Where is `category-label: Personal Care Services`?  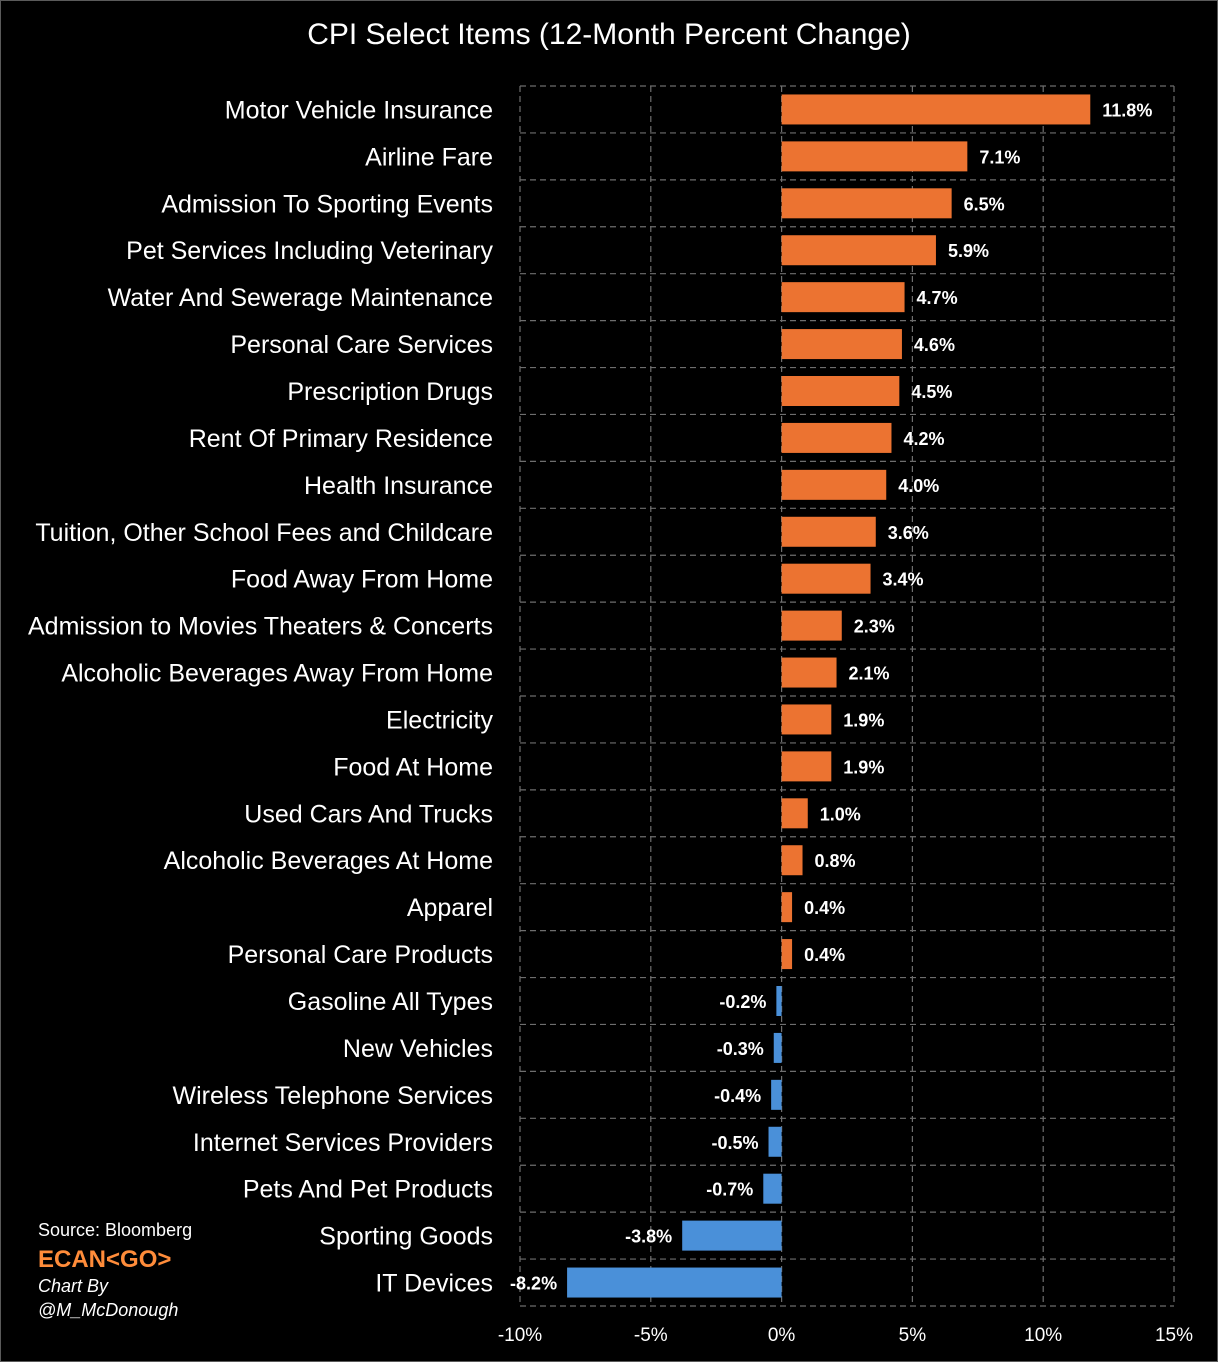 category-label: Personal Care Services is located at coordinates (361, 345).